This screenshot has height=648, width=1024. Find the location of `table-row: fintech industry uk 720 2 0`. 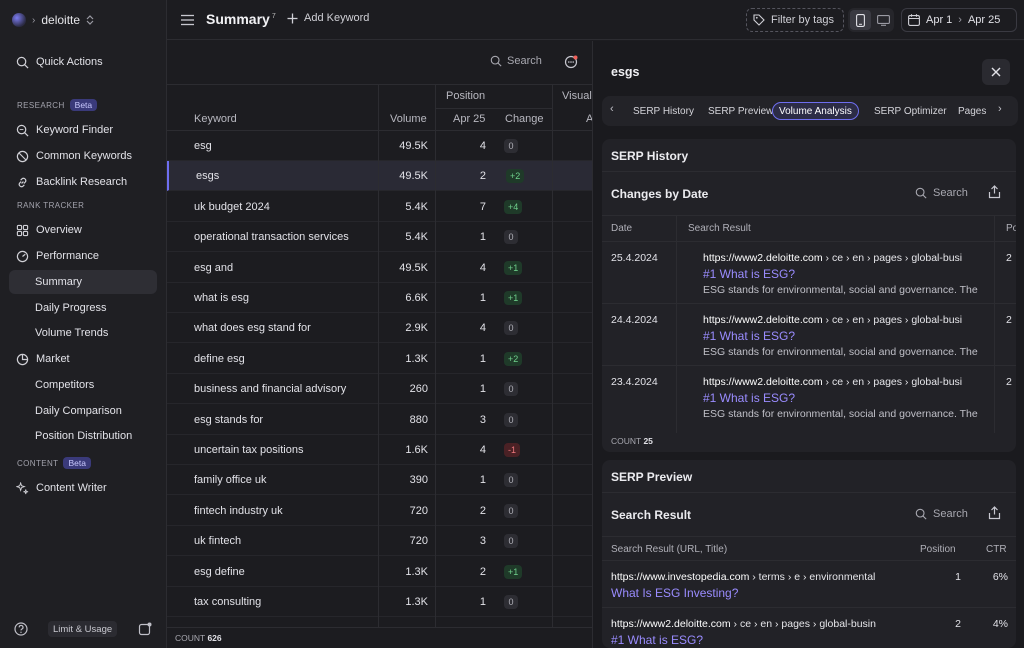

table-row: fintech industry uk 720 2 0 is located at coordinates (379, 511).